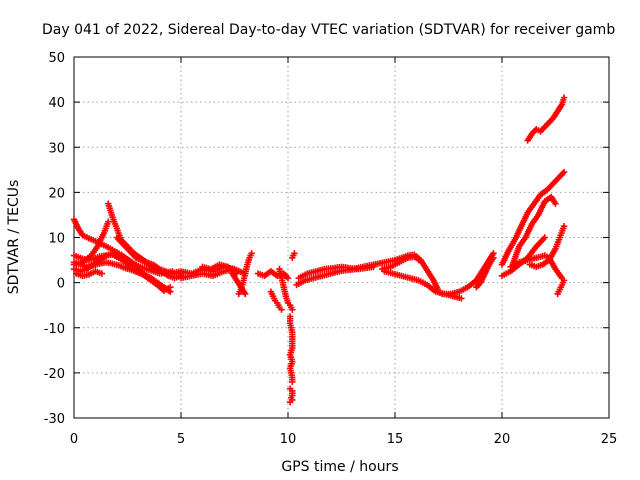 The image size is (640, 480). I want to click on series-sat-ag, so click(561, 287).